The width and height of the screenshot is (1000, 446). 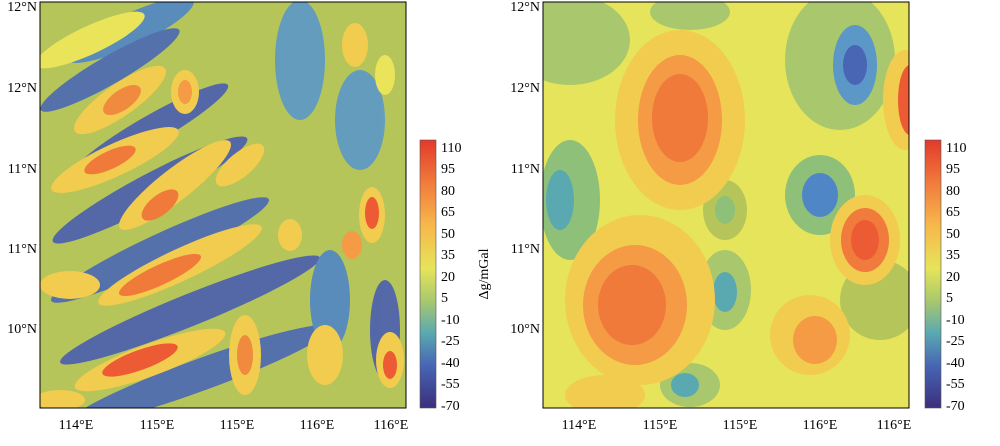 I want to click on left-lat-axis: 12°N 12°N 11°N 11°N 10°N, so click(x=22, y=168).